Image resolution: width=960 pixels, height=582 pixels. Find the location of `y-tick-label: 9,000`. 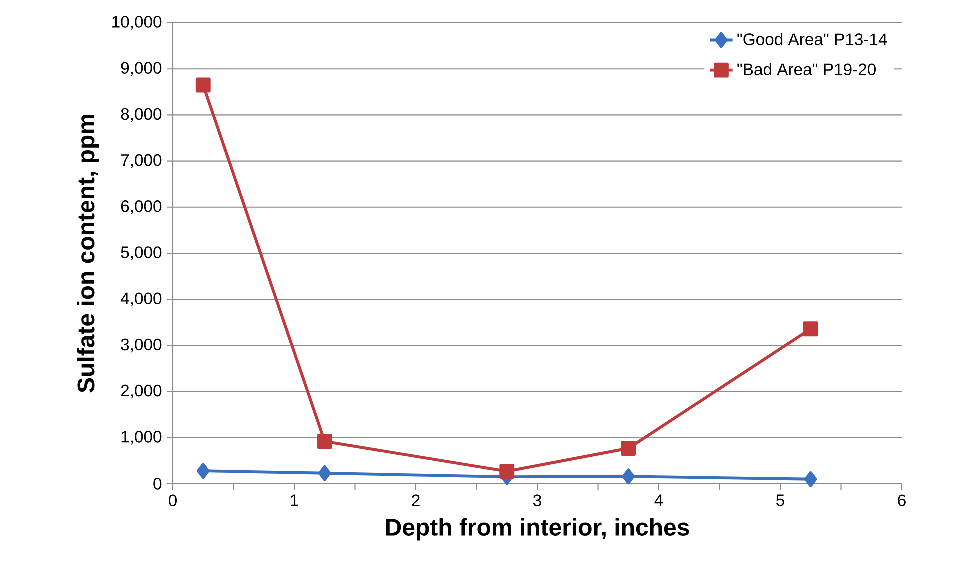

y-tick-label: 9,000 is located at coordinates (141, 69).